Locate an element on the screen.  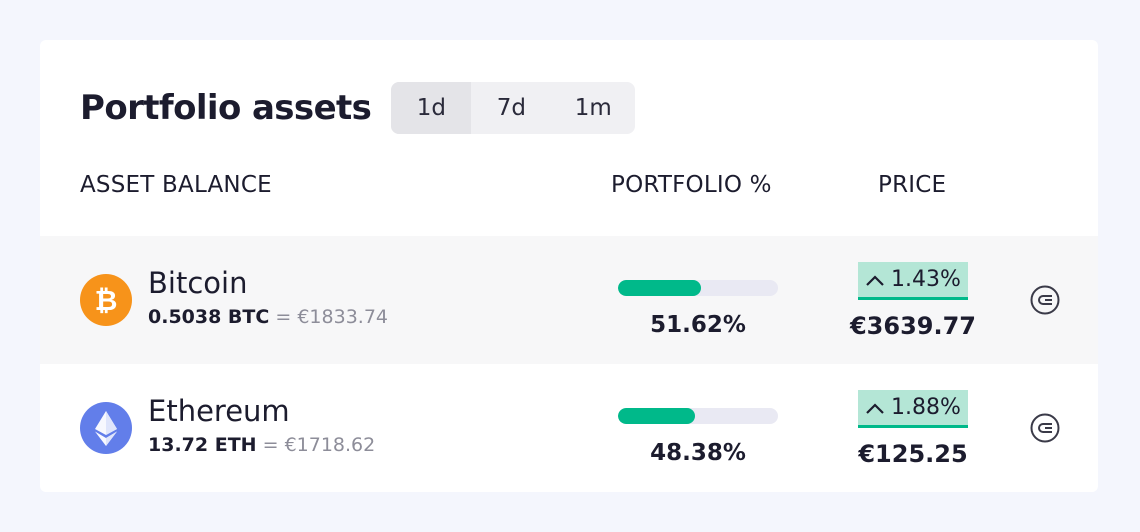
asset-amount: 13.72 ETH is located at coordinates (202, 445).